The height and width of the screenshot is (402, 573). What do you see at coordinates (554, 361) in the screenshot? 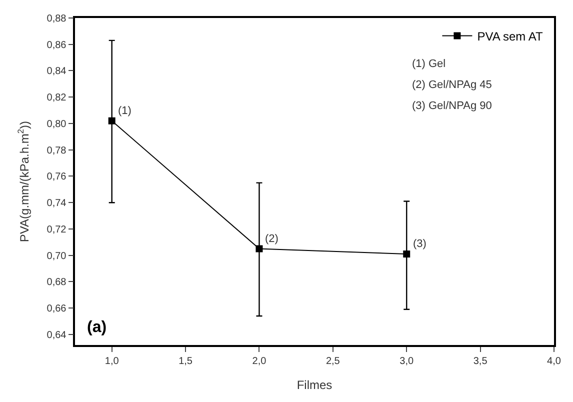
I see `x-tick-label: 4,0` at bounding box center [554, 361].